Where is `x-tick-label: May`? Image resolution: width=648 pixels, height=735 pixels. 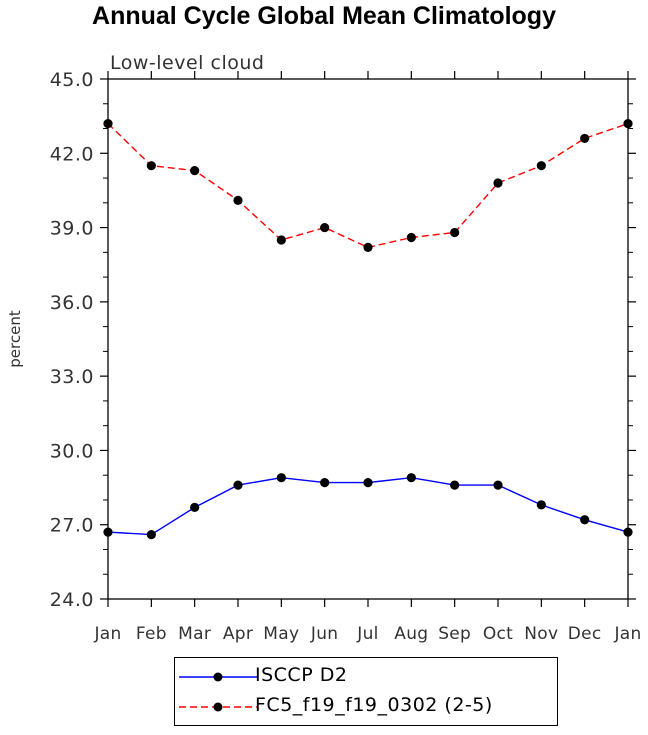
x-tick-label: May is located at coordinates (281, 634).